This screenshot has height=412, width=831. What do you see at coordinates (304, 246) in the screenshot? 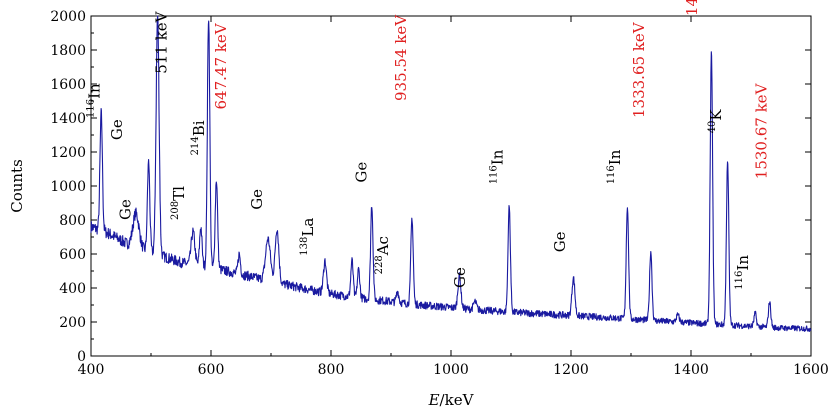
I see `peak-label-mass-number: 138` at bounding box center [304, 246].